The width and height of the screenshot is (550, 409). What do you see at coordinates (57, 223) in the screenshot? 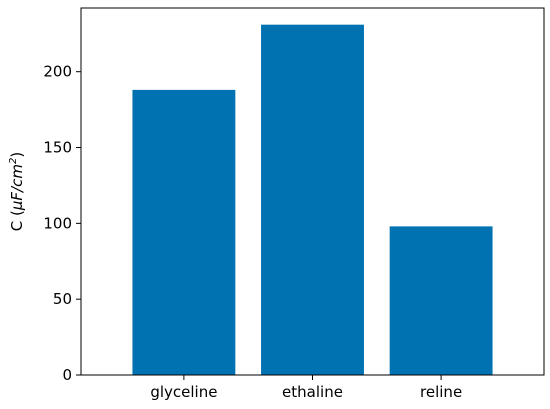
I see `y-tick-label-100: 100` at bounding box center [57, 223].